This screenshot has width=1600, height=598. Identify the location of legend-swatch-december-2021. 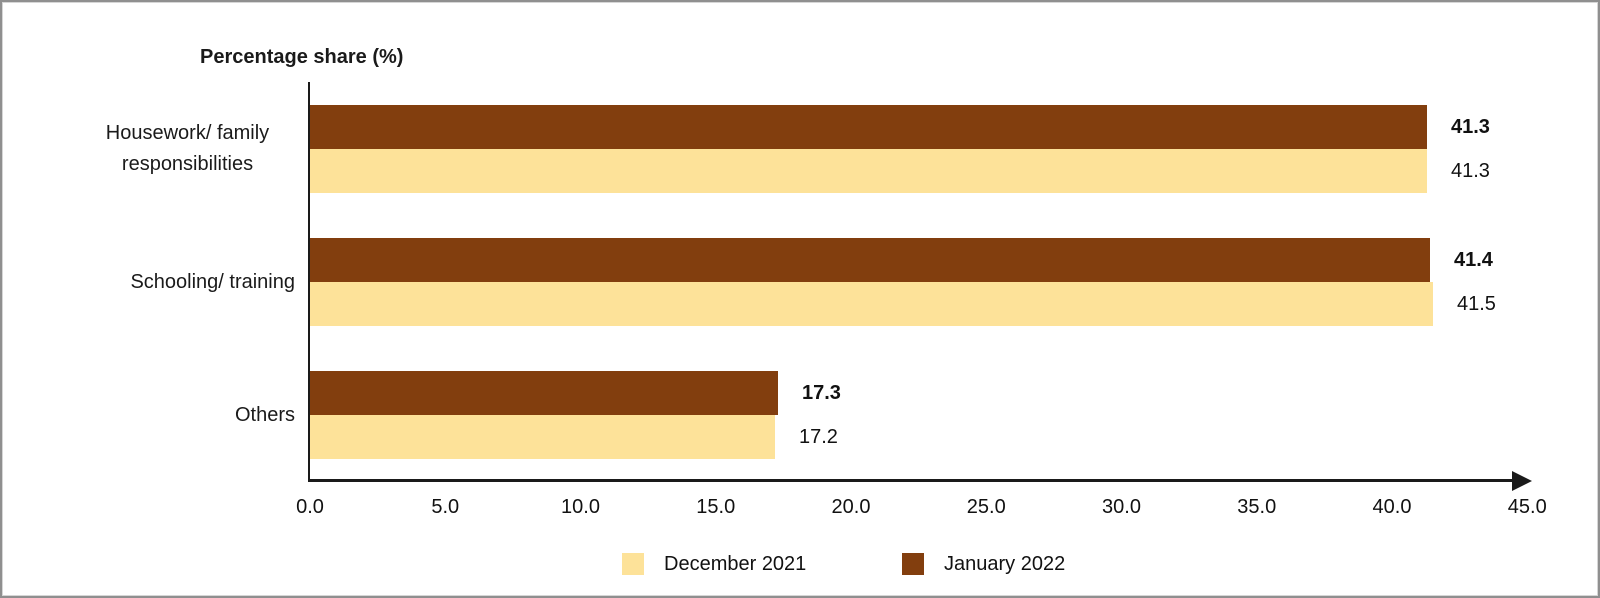
(633, 564).